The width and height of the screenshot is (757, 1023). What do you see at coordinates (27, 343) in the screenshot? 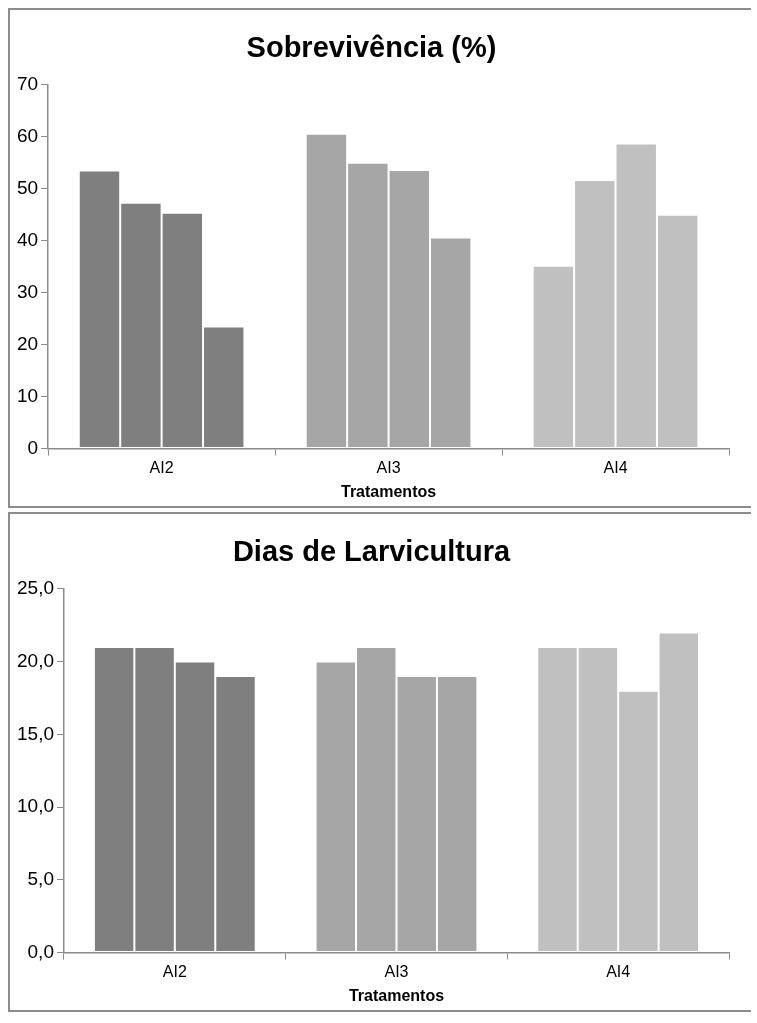
I see `y-tick-label: 20` at bounding box center [27, 343].